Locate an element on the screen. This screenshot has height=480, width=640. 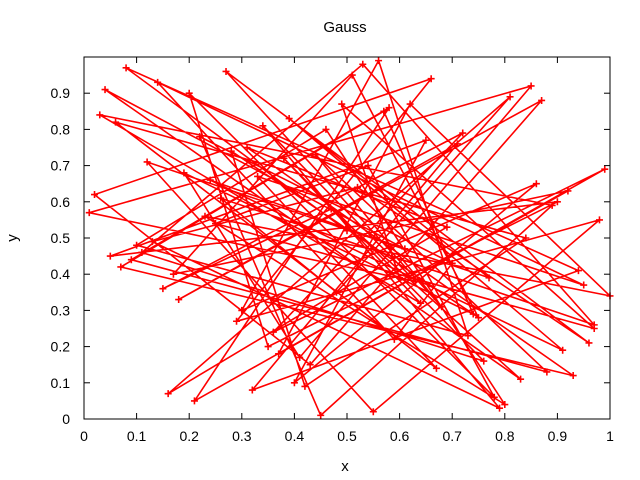
y-tick-label: 0.8 is located at coordinates (61, 129).